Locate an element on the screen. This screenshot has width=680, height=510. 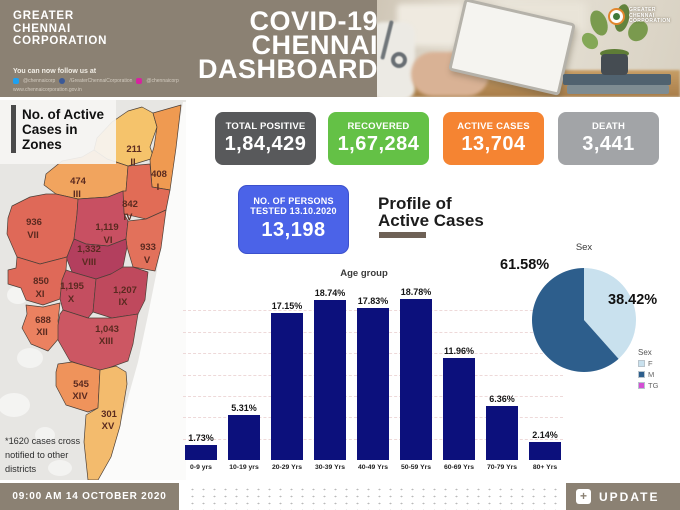
zone-XII-label: XII is located at coordinates (42, 332).